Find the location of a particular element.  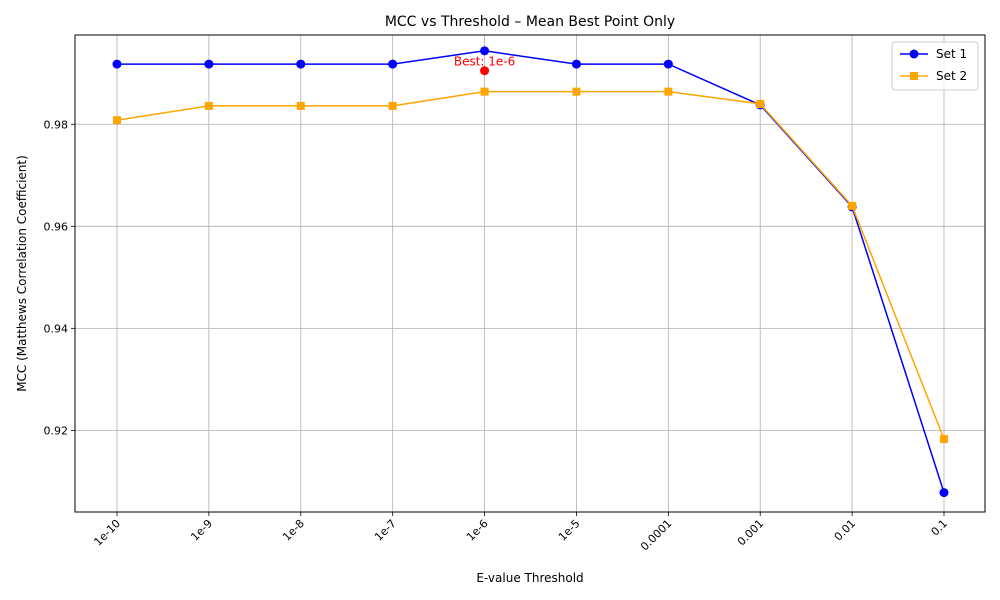

legend-label: Set 1 is located at coordinates (951, 54).